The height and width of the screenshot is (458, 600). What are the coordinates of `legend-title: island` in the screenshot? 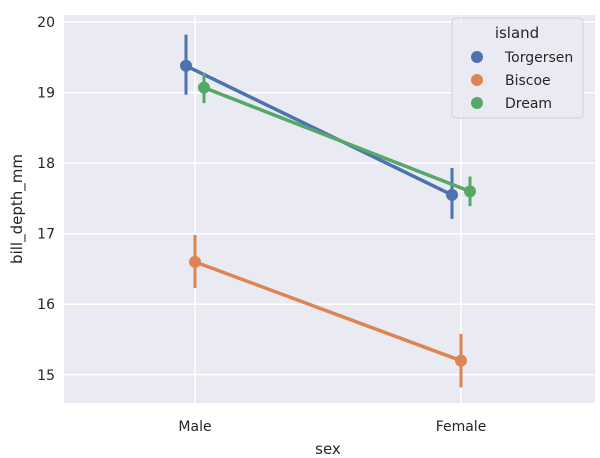 It's located at (517, 33).